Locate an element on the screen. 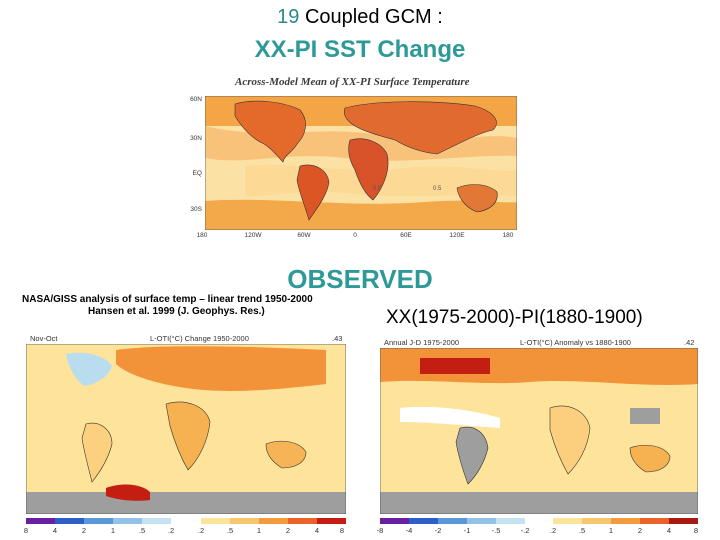  right-map-colorbar is located at coordinates (539, 521).